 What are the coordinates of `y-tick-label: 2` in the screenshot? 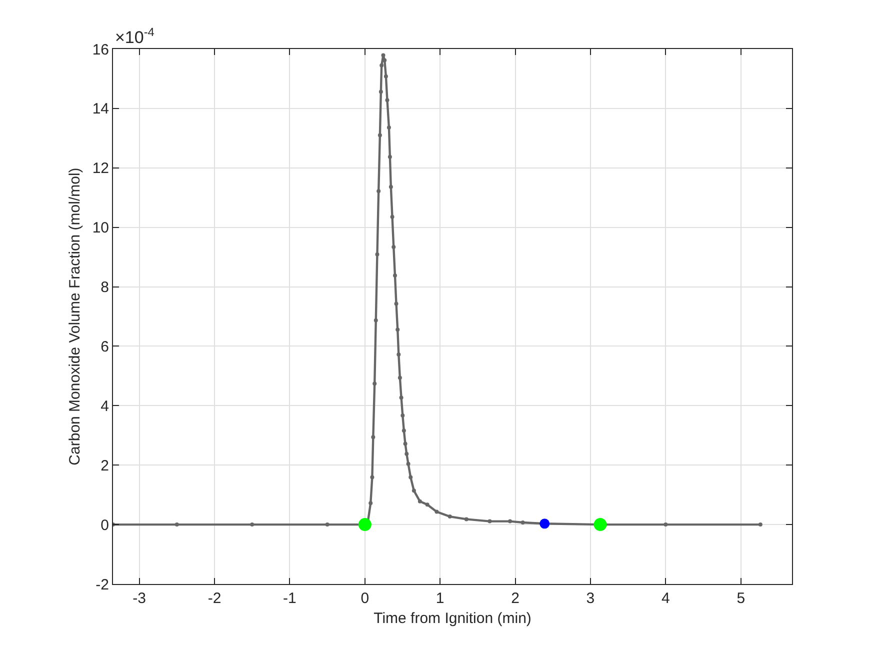 It's located at (104, 465).